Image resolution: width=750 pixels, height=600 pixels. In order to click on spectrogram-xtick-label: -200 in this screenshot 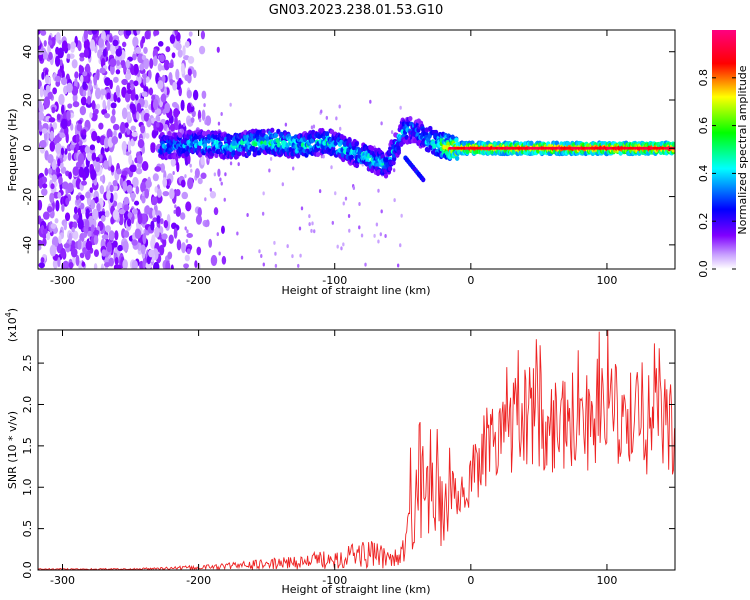, I will do `click(198, 280)`.